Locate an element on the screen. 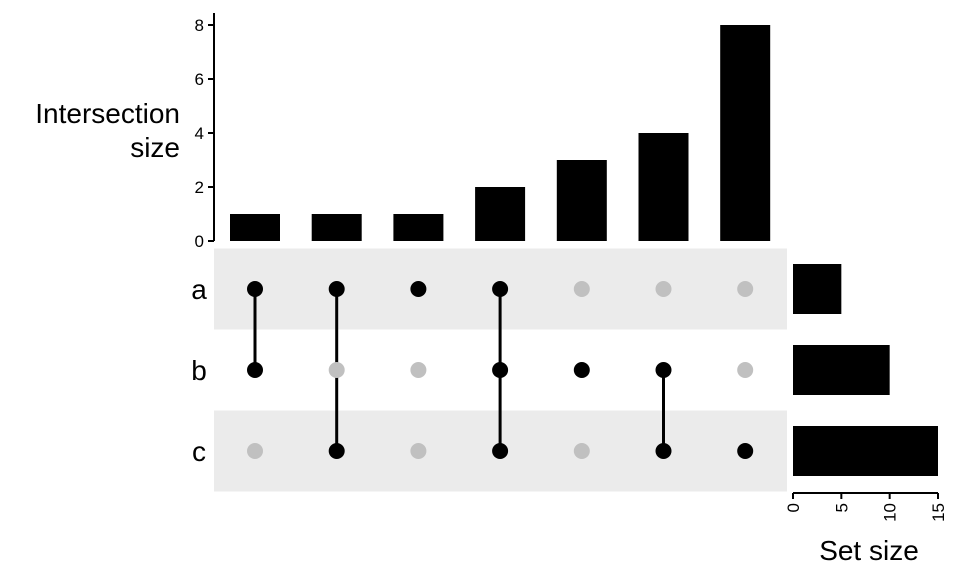 This screenshot has height=576, width=960. y-tick-label: 4 is located at coordinates (199, 133).